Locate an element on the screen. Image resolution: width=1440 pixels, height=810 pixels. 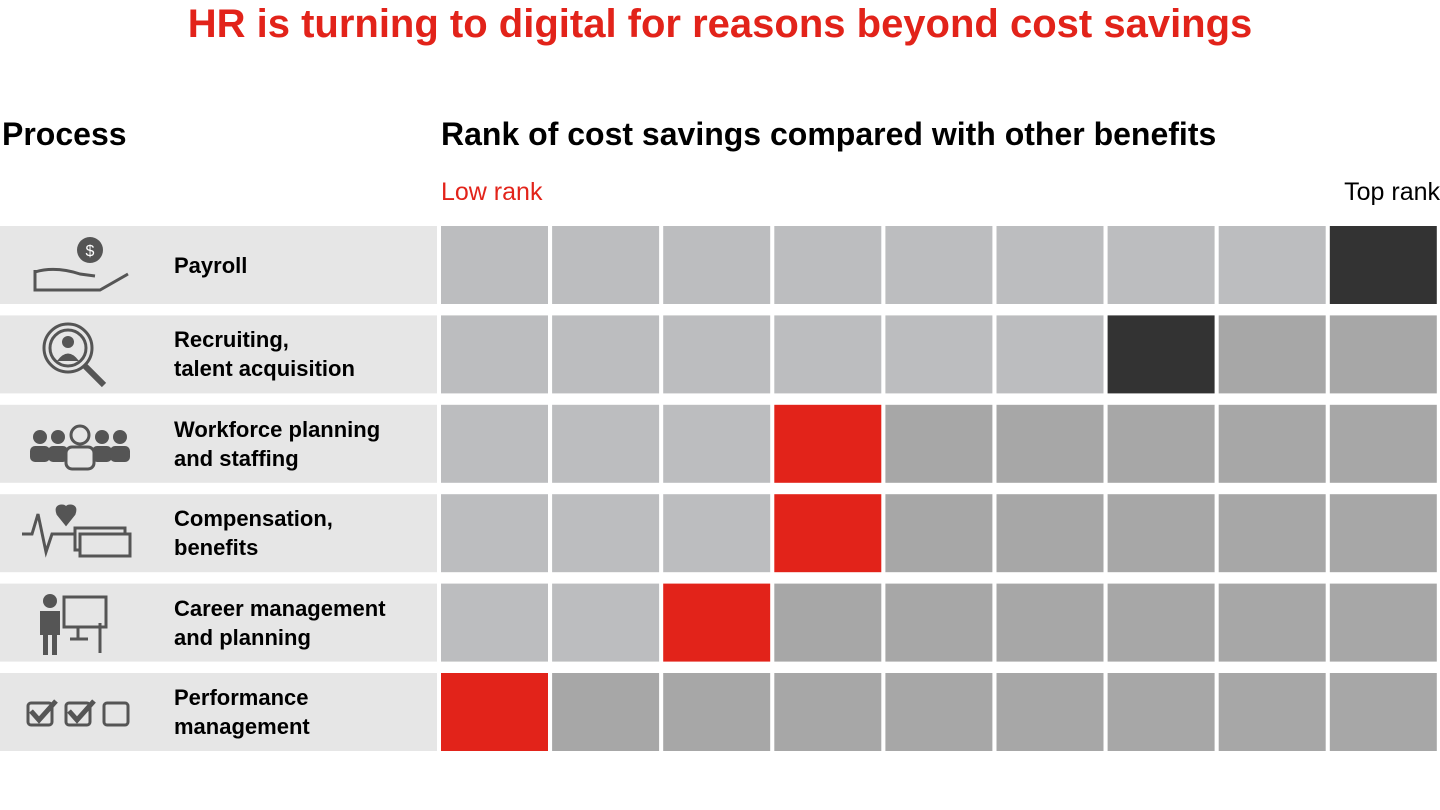
workforce-icon is located at coordinates (80, 447).